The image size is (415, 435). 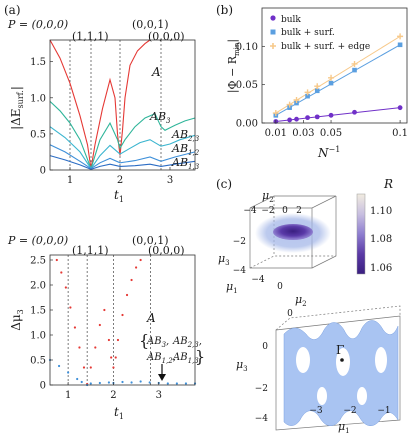 What do you see at coordinates (291, 20) in the screenshot?
I see `legend-label-bulk: bulk` at bounding box center [291, 20].